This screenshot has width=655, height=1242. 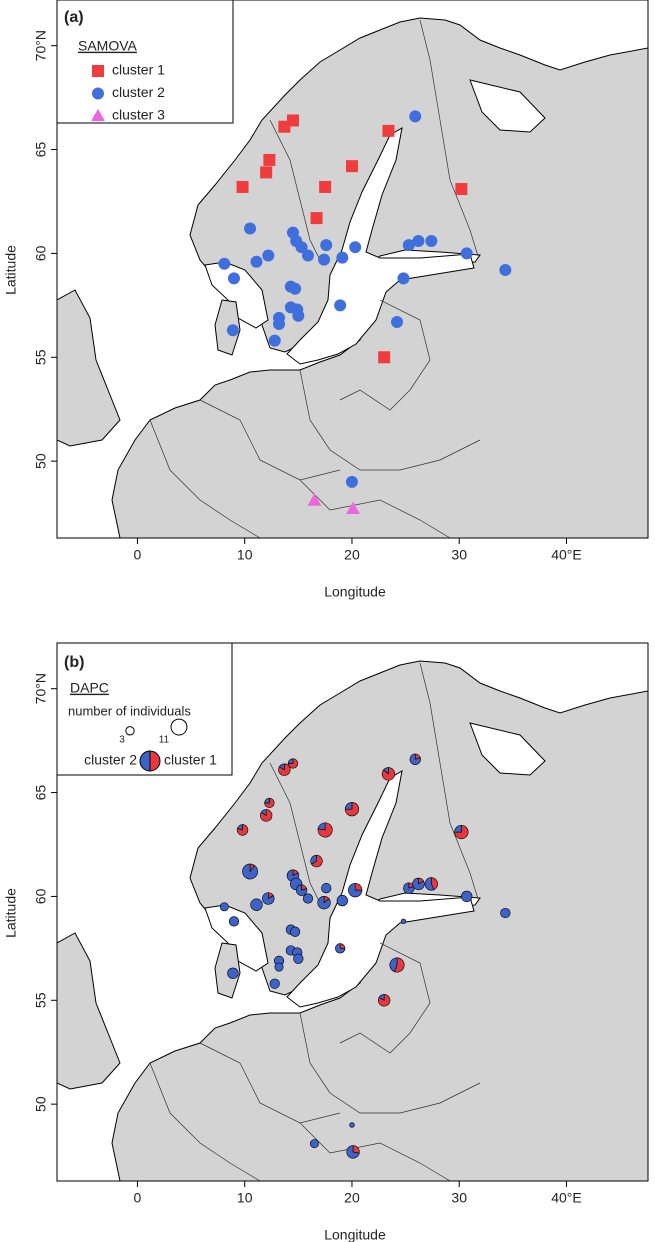 What do you see at coordinates (74, 17) in the screenshot?
I see `panel-label: (a)` at bounding box center [74, 17].